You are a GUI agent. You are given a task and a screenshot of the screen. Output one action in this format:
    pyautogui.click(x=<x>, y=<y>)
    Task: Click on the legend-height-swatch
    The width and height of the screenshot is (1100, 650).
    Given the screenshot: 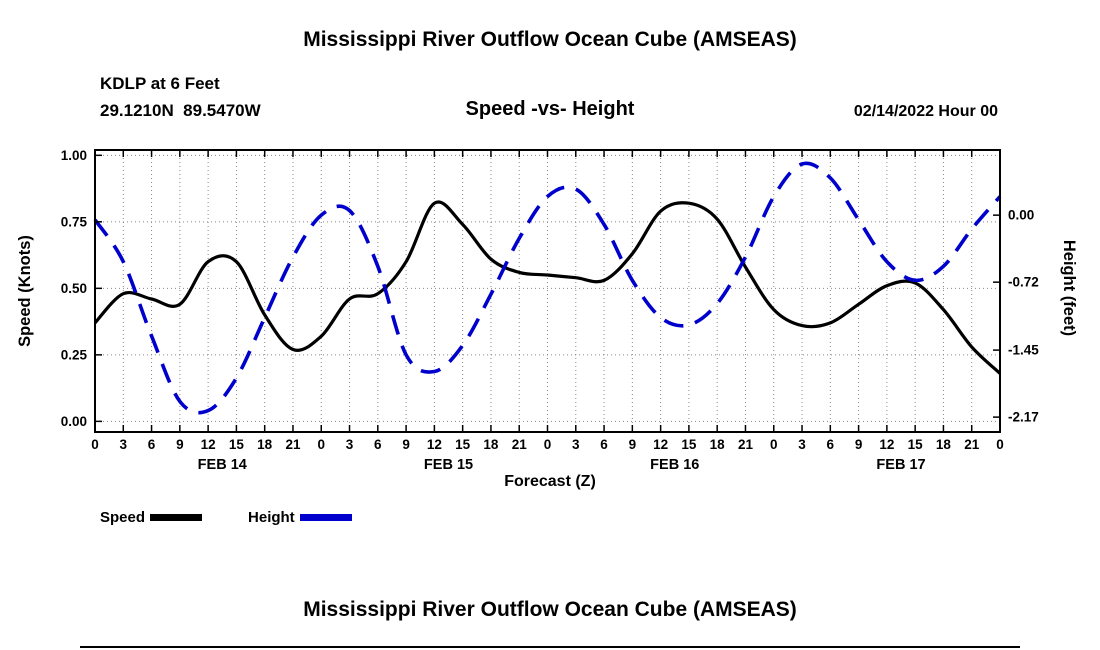 What is the action you would take?
    pyautogui.click(x=325, y=517)
    